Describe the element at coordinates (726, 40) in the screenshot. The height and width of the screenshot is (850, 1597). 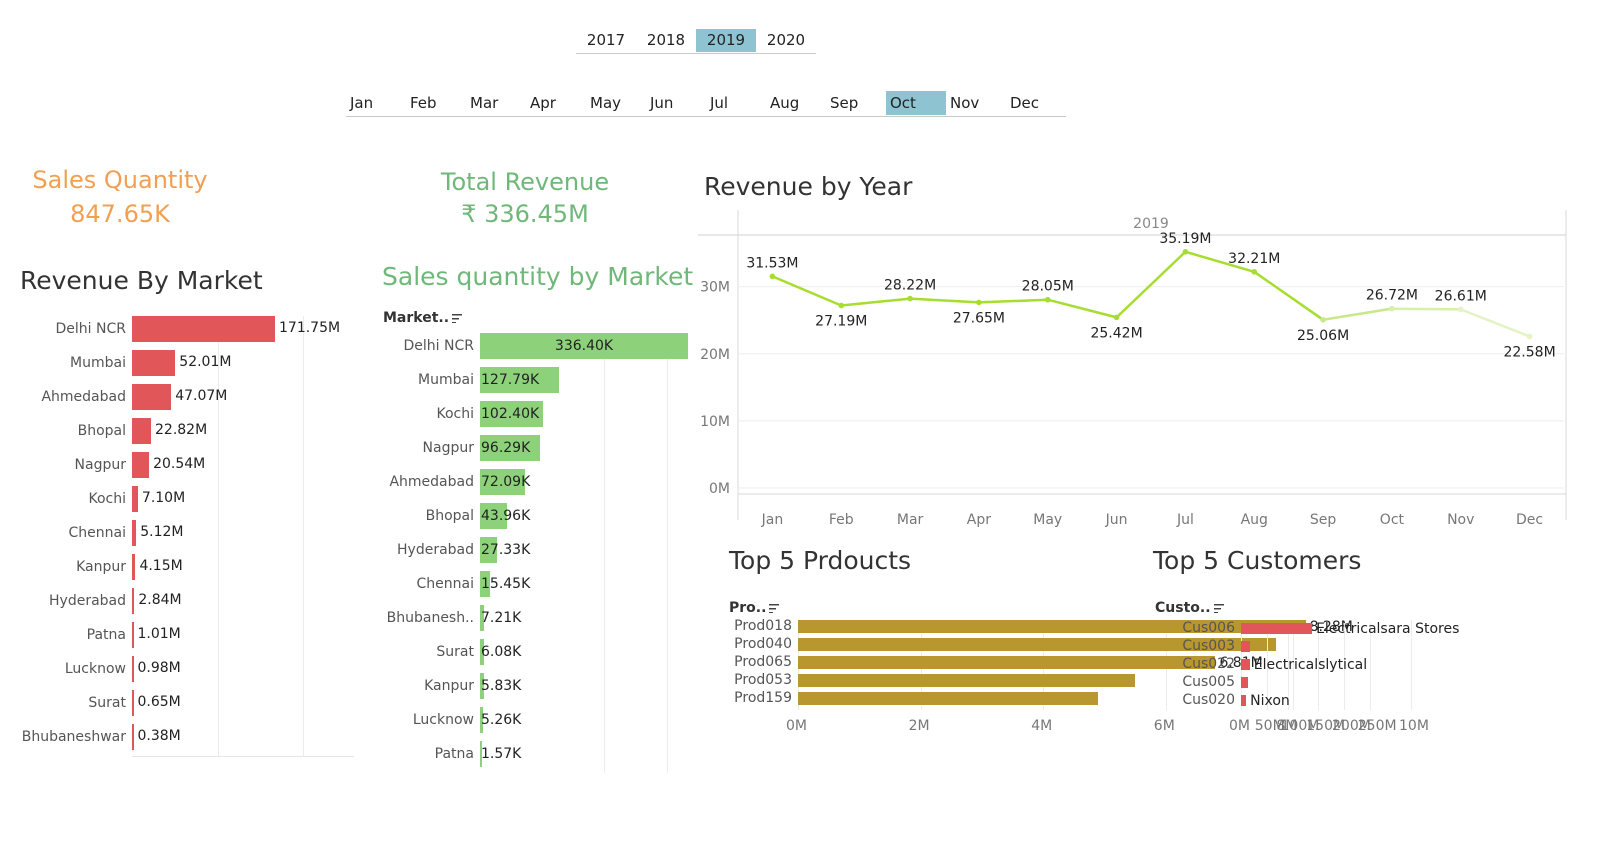
I see `year-option-2019: 2019` at that location.